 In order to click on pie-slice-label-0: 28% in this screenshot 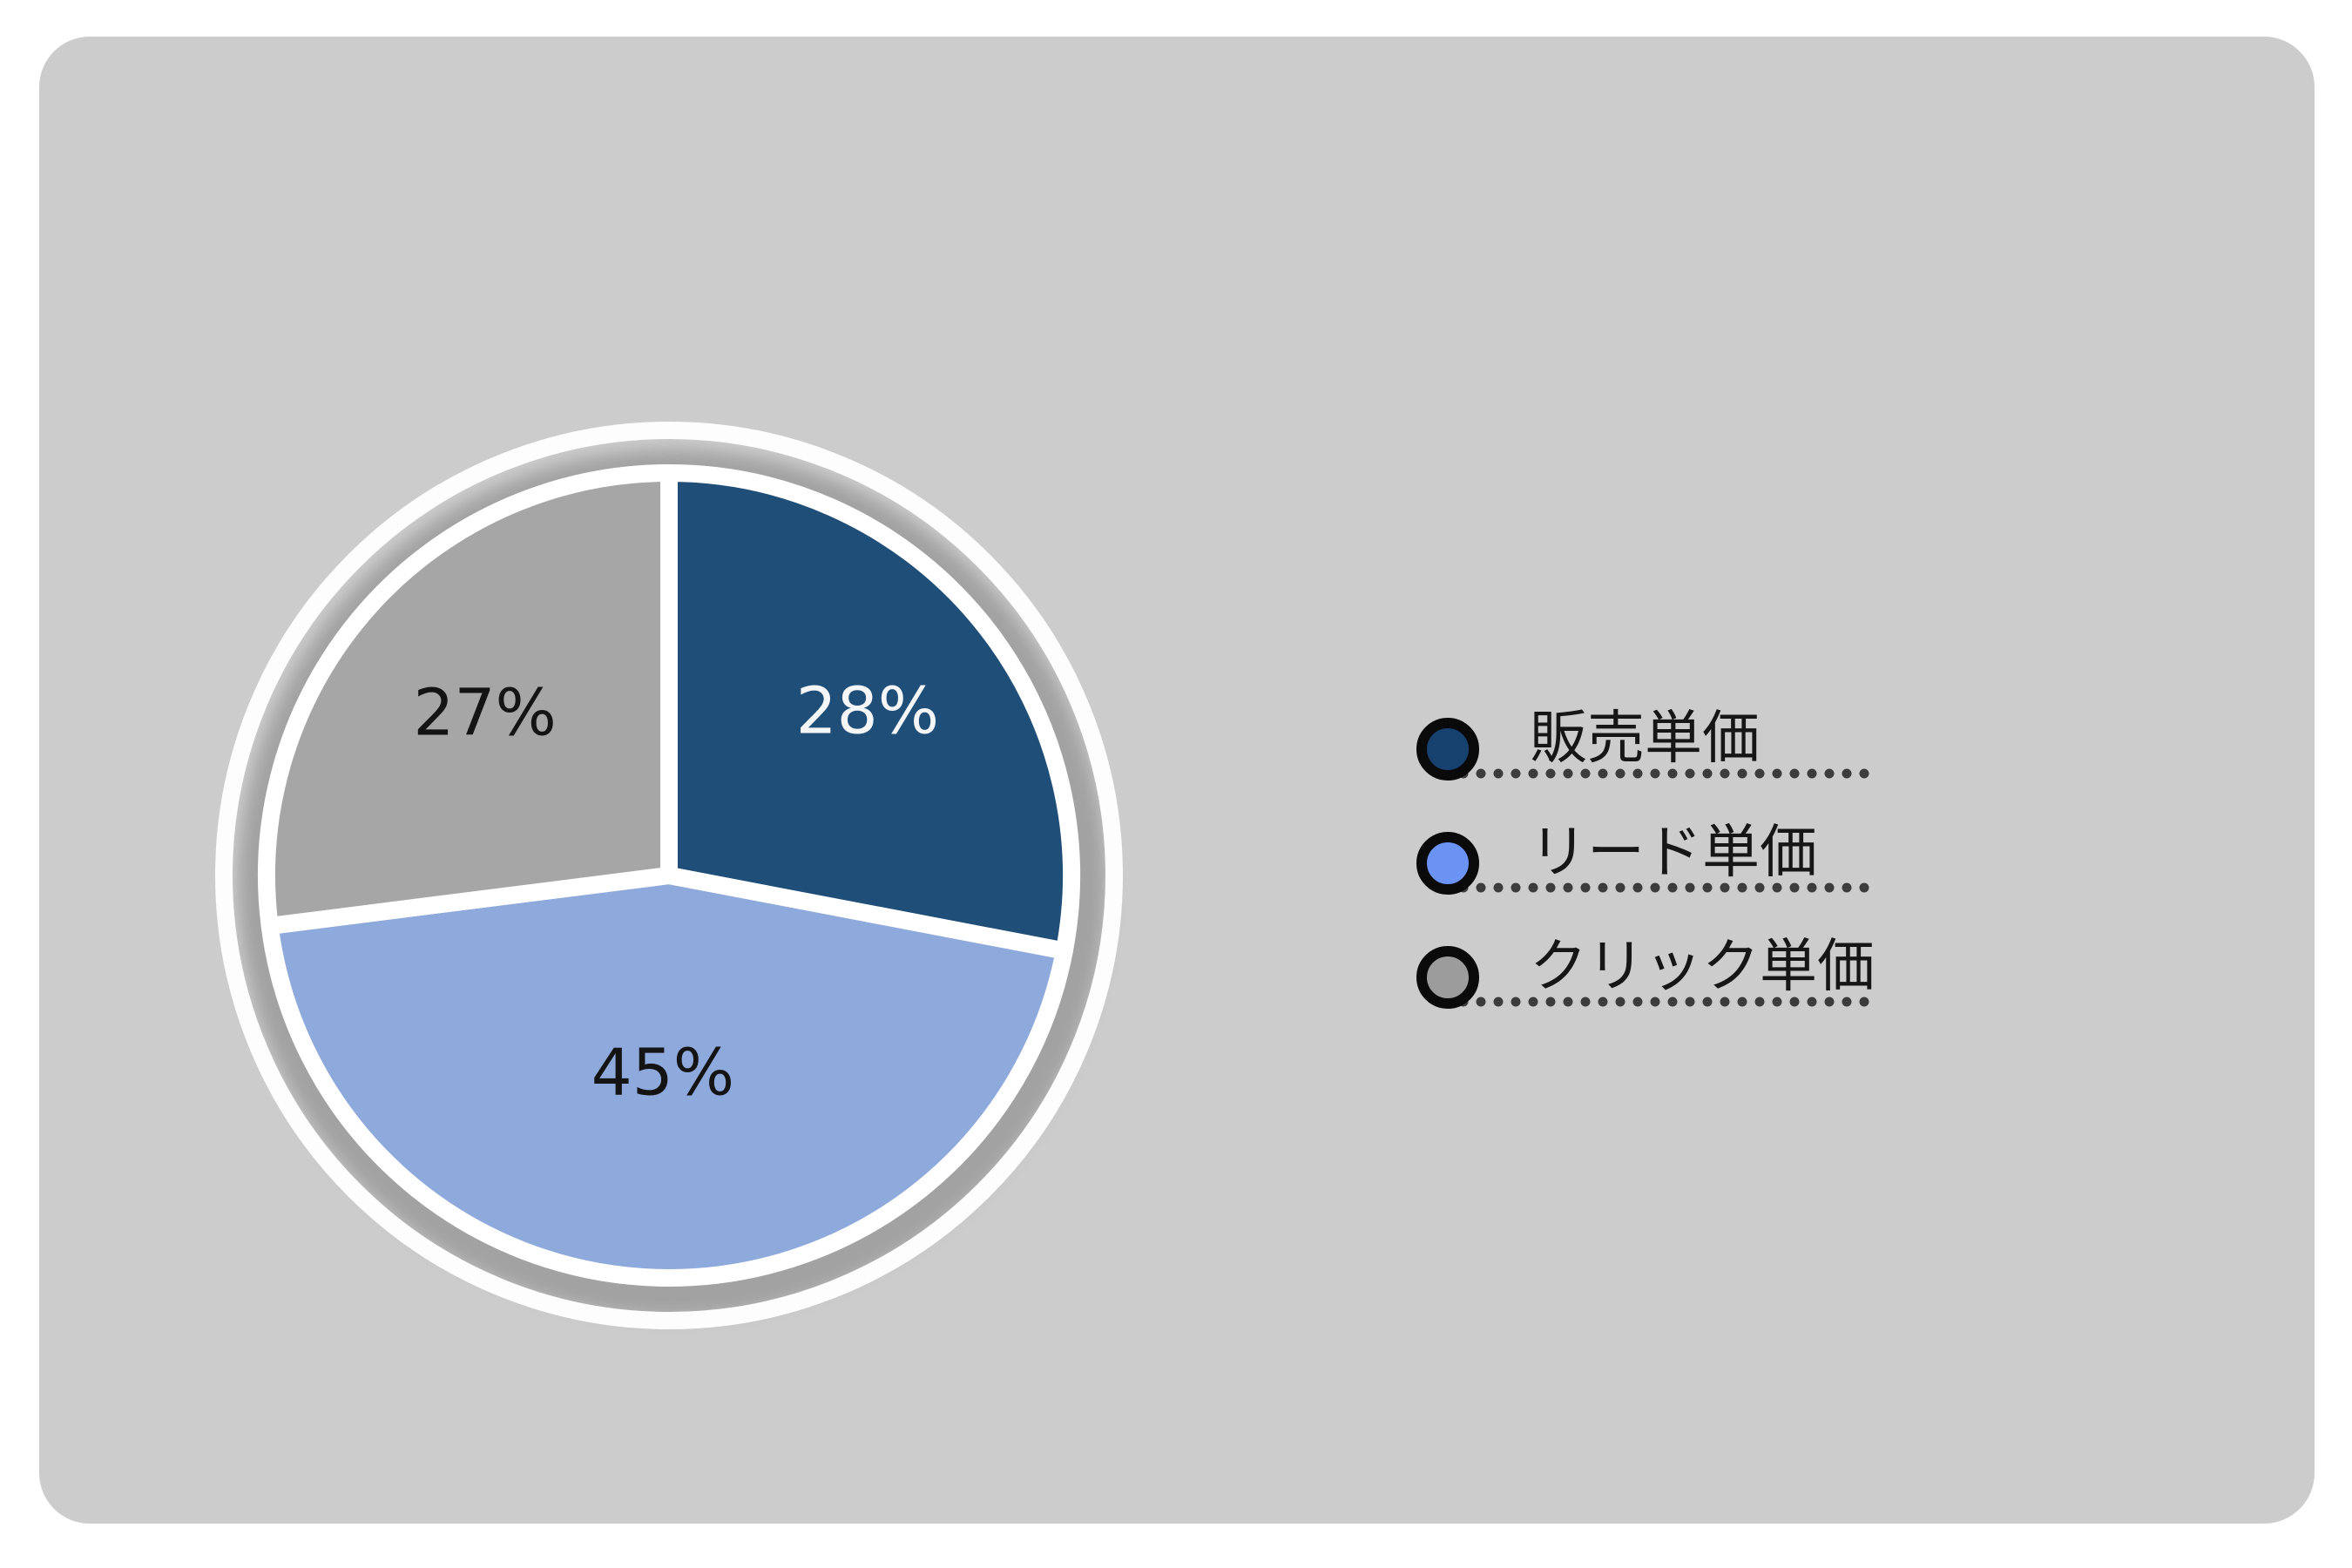, I will do `click(867, 711)`.